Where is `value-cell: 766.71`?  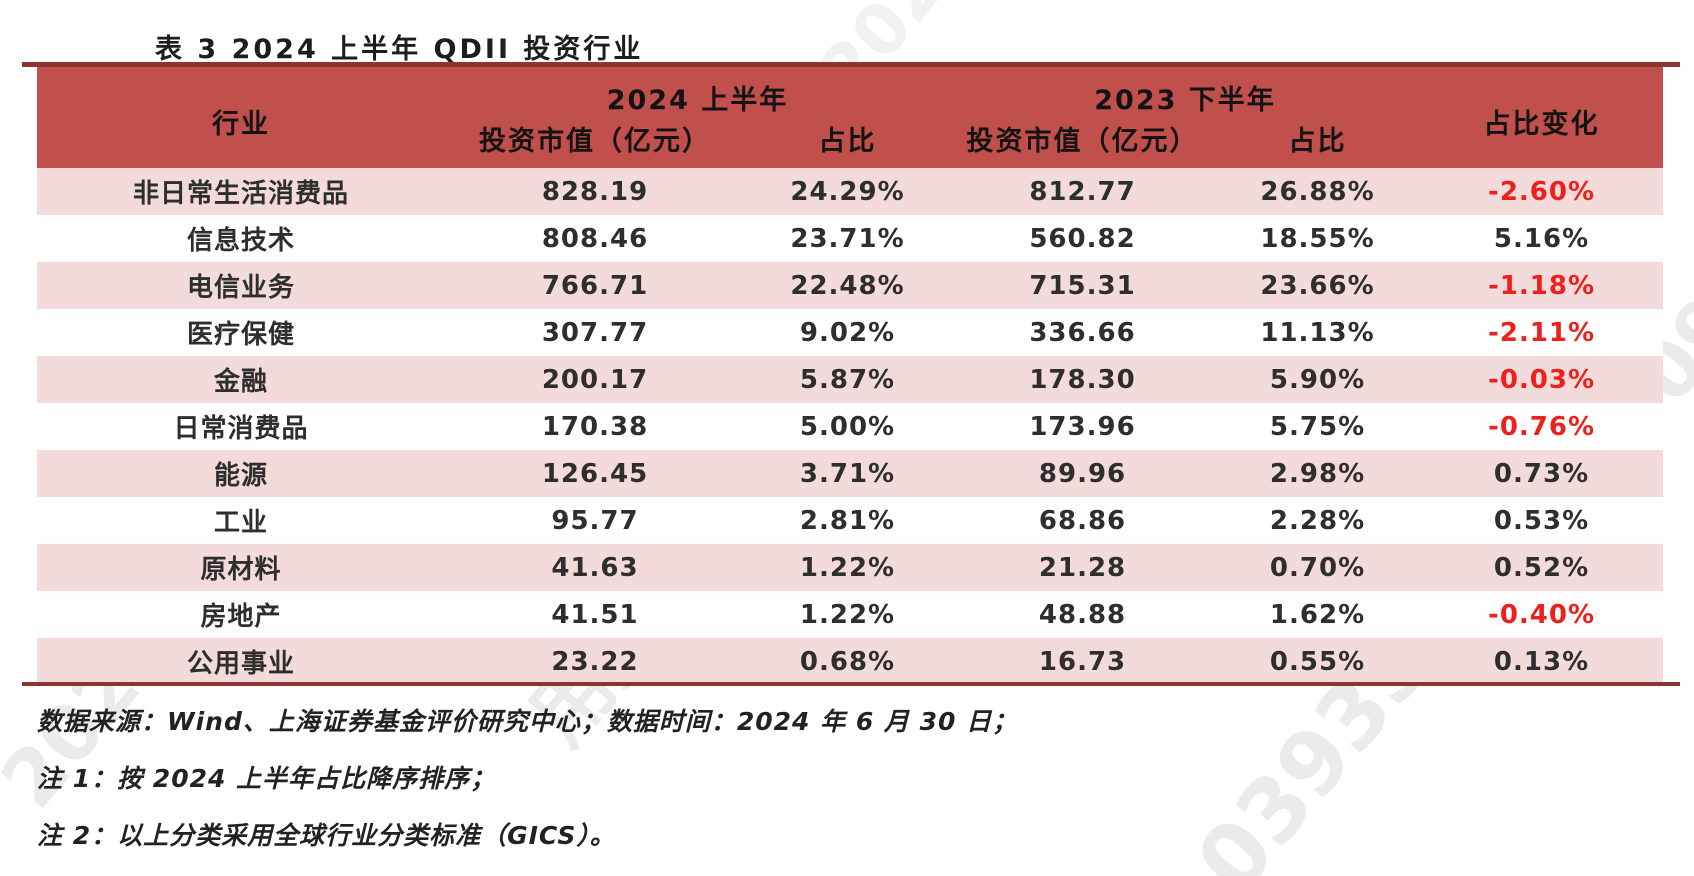 value-cell: 766.71 is located at coordinates (595, 285).